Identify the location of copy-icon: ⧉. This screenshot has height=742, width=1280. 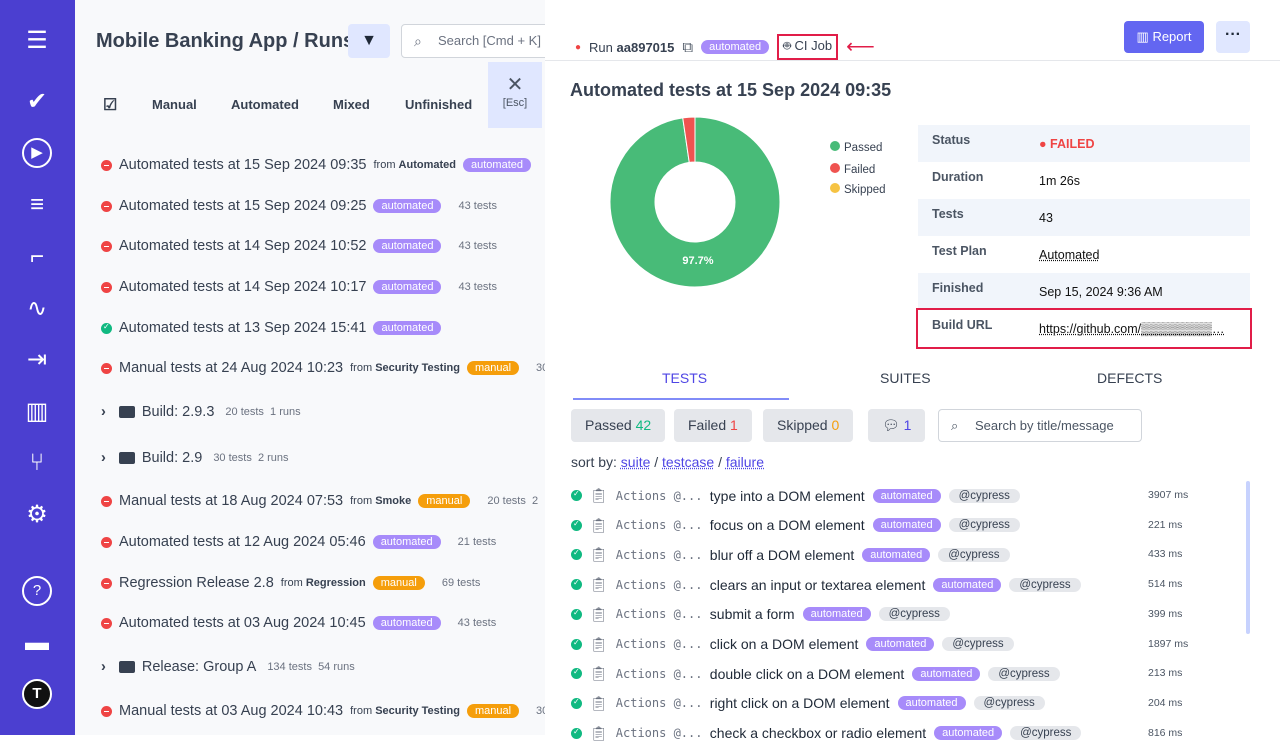
(688, 47).